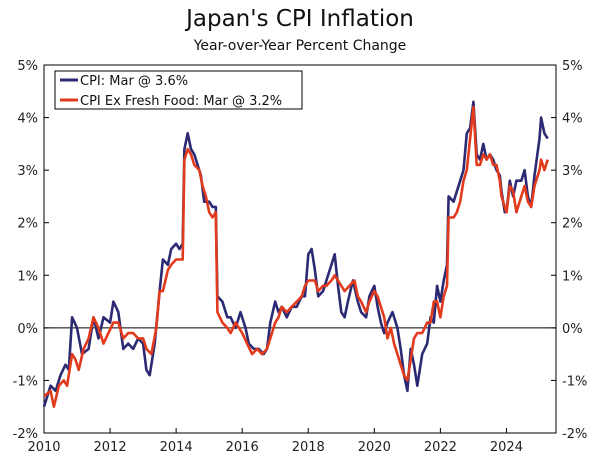 This screenshot has width=600, height=460. Describe the element at coordinates (242, 447) in the screenshot. I see `x-tick-label: 2016` at that location.